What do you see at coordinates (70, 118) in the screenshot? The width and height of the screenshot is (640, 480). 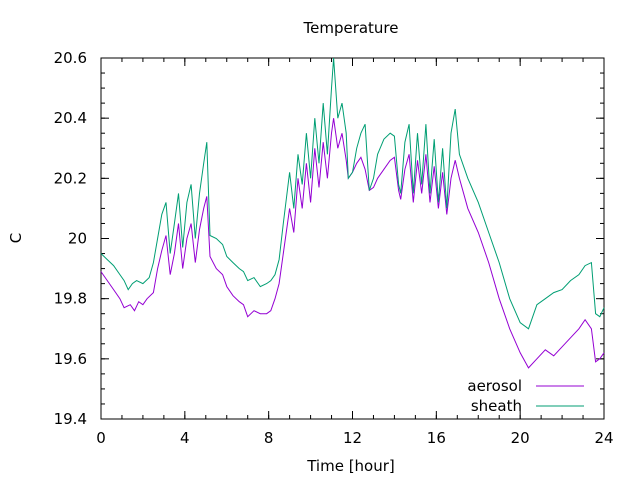 I see `y-tick-label: 20.4` at bounding box center [70, 118].